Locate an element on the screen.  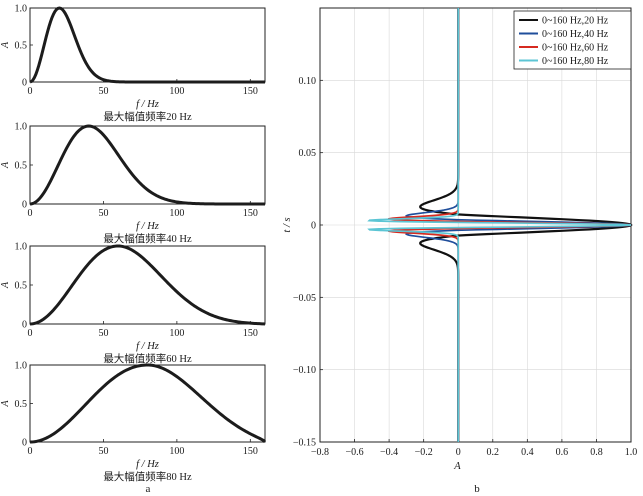
y-tick-label: −0.15 is located at coordinates (304, 443).